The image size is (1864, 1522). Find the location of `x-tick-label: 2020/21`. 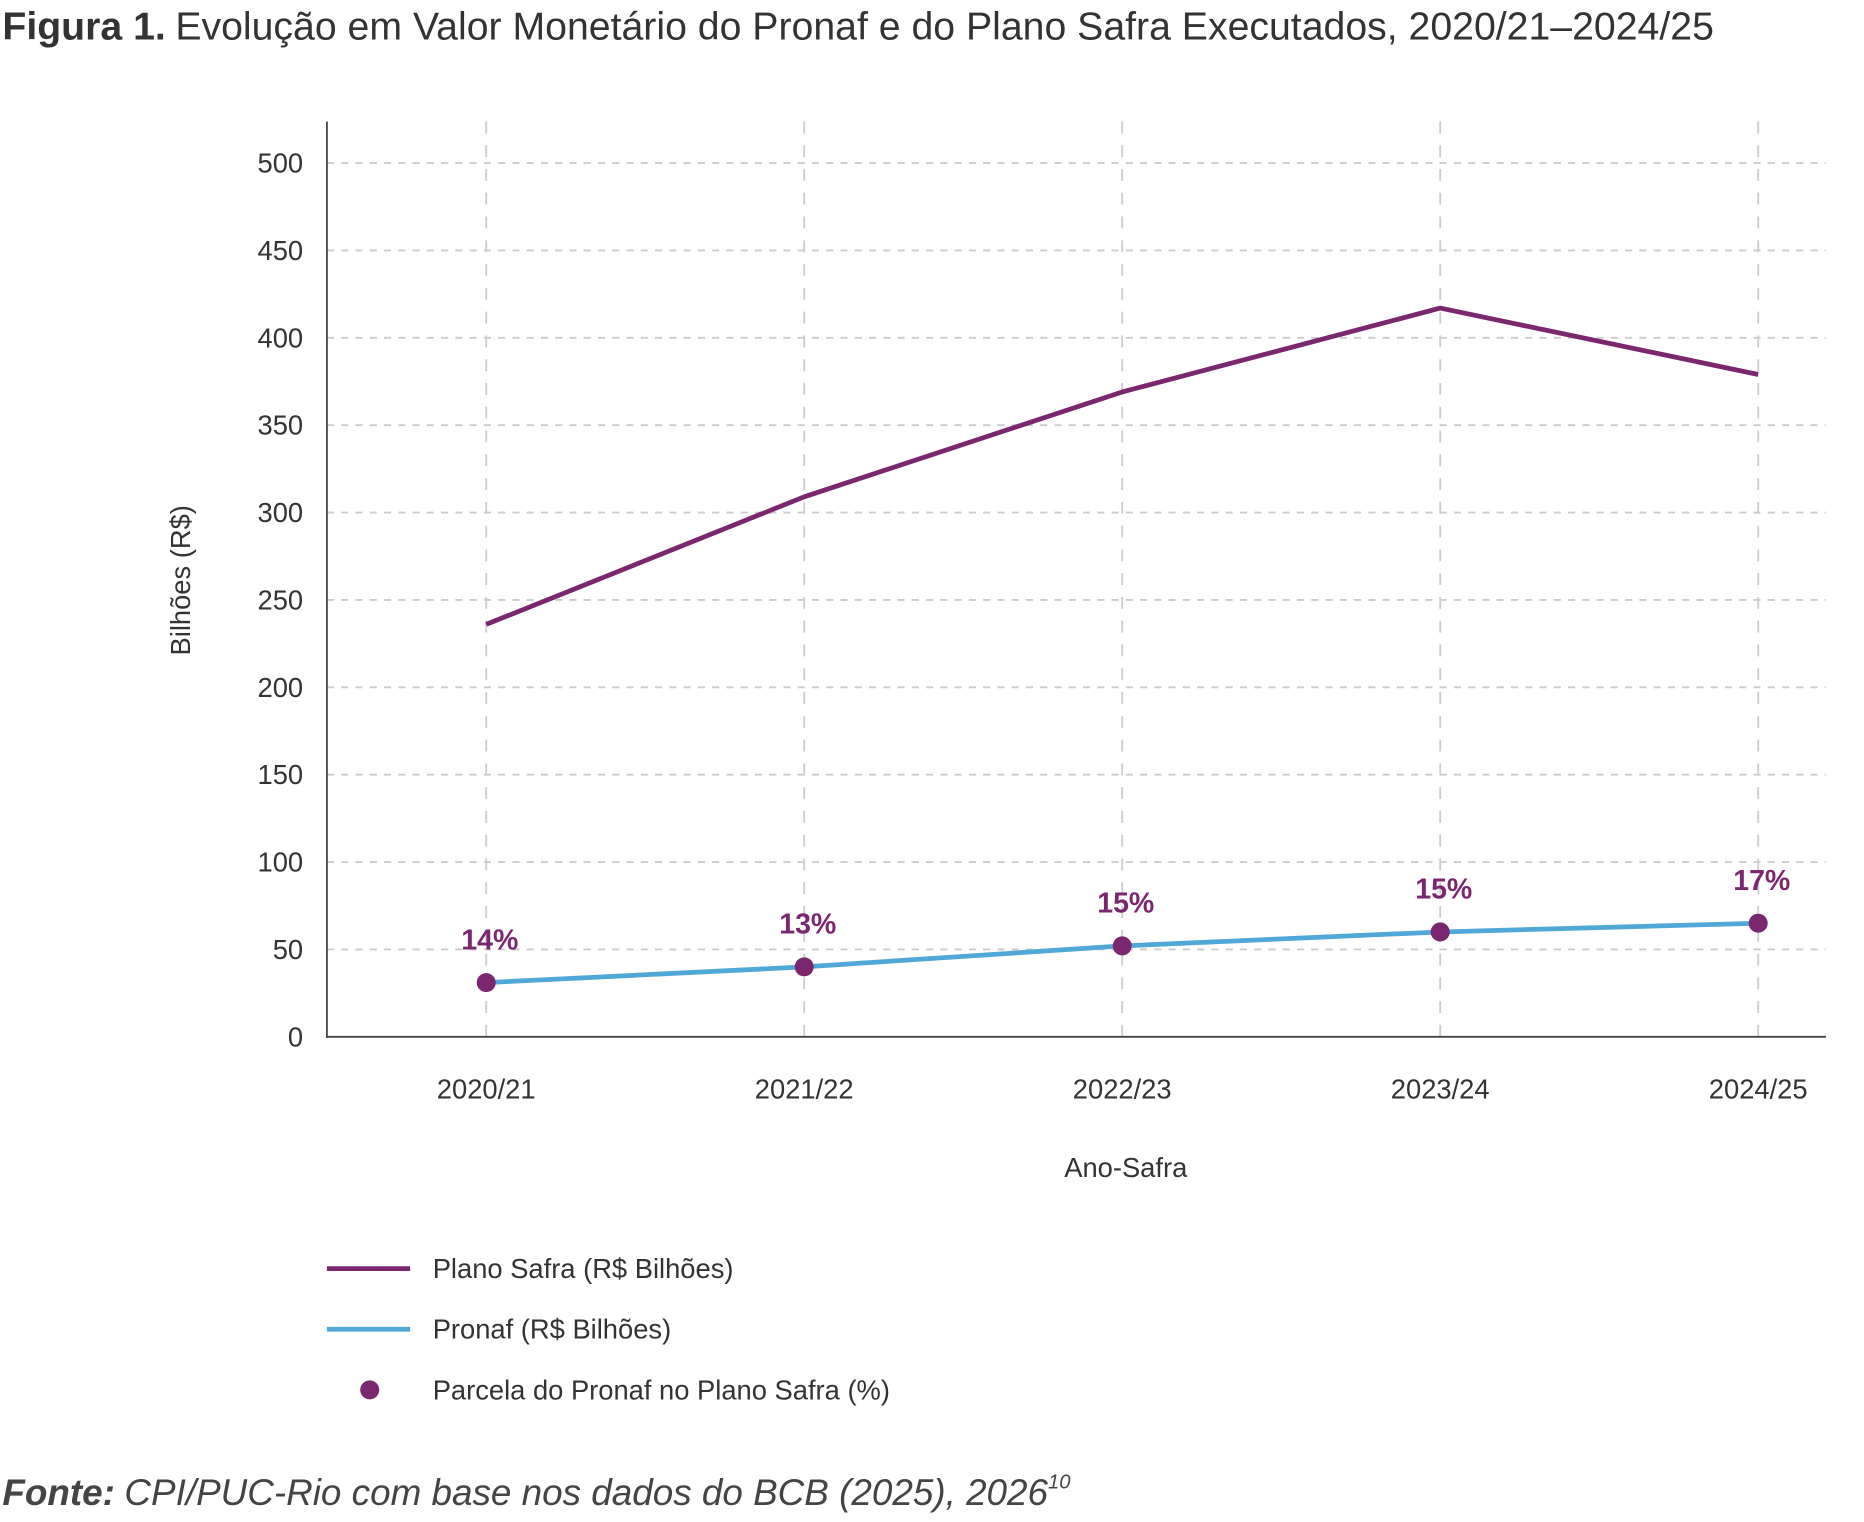

x-tick-label: 2020/21 is located at coordinates (486, 1089).